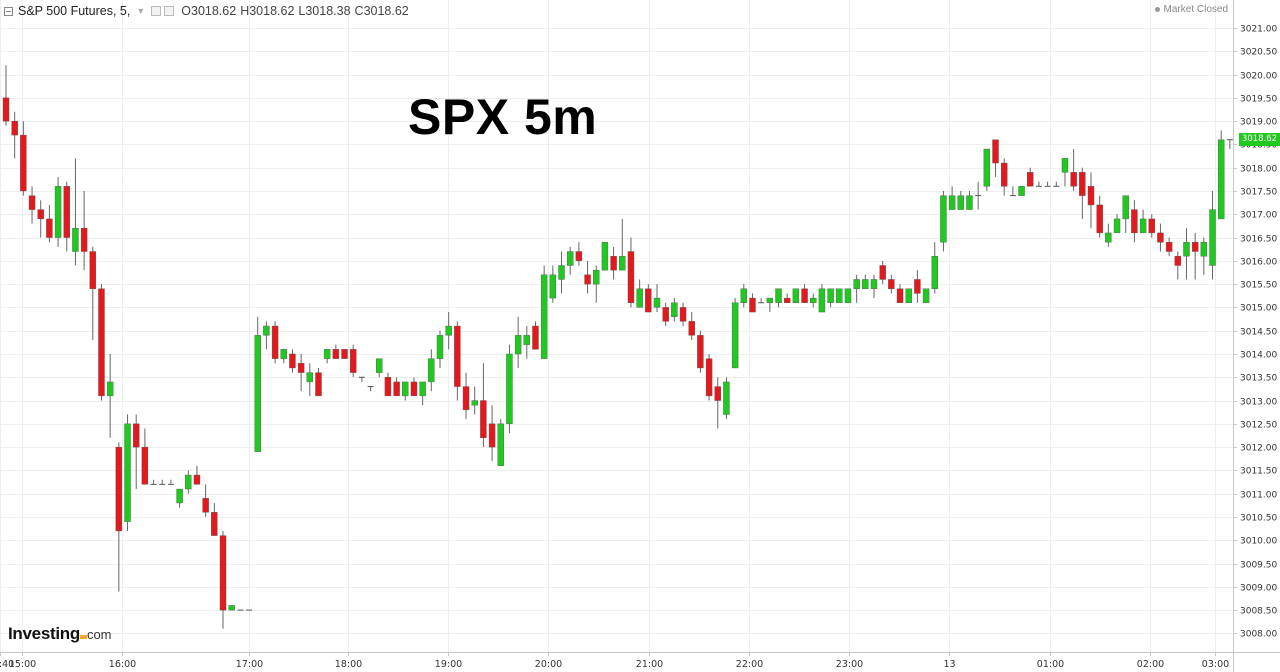  What do you see at coordinates (156, 11) in the screenshot?
I see `settings-icon` at bounding box center [156, 11].